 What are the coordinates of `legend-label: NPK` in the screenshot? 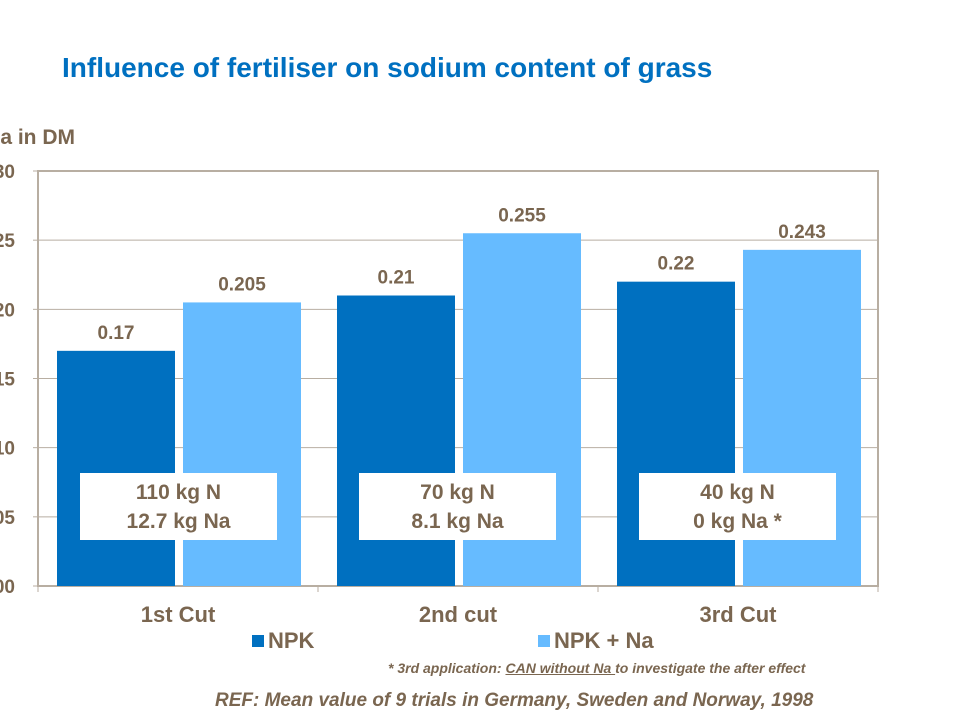 It's located at (291, 640).